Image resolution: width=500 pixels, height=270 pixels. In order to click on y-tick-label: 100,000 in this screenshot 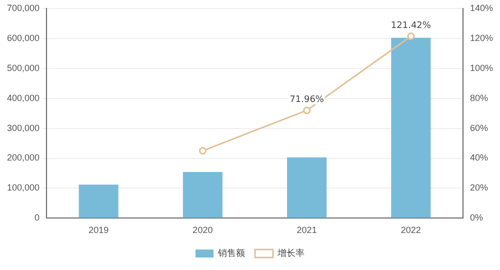, I will do `click(23, 187)`.